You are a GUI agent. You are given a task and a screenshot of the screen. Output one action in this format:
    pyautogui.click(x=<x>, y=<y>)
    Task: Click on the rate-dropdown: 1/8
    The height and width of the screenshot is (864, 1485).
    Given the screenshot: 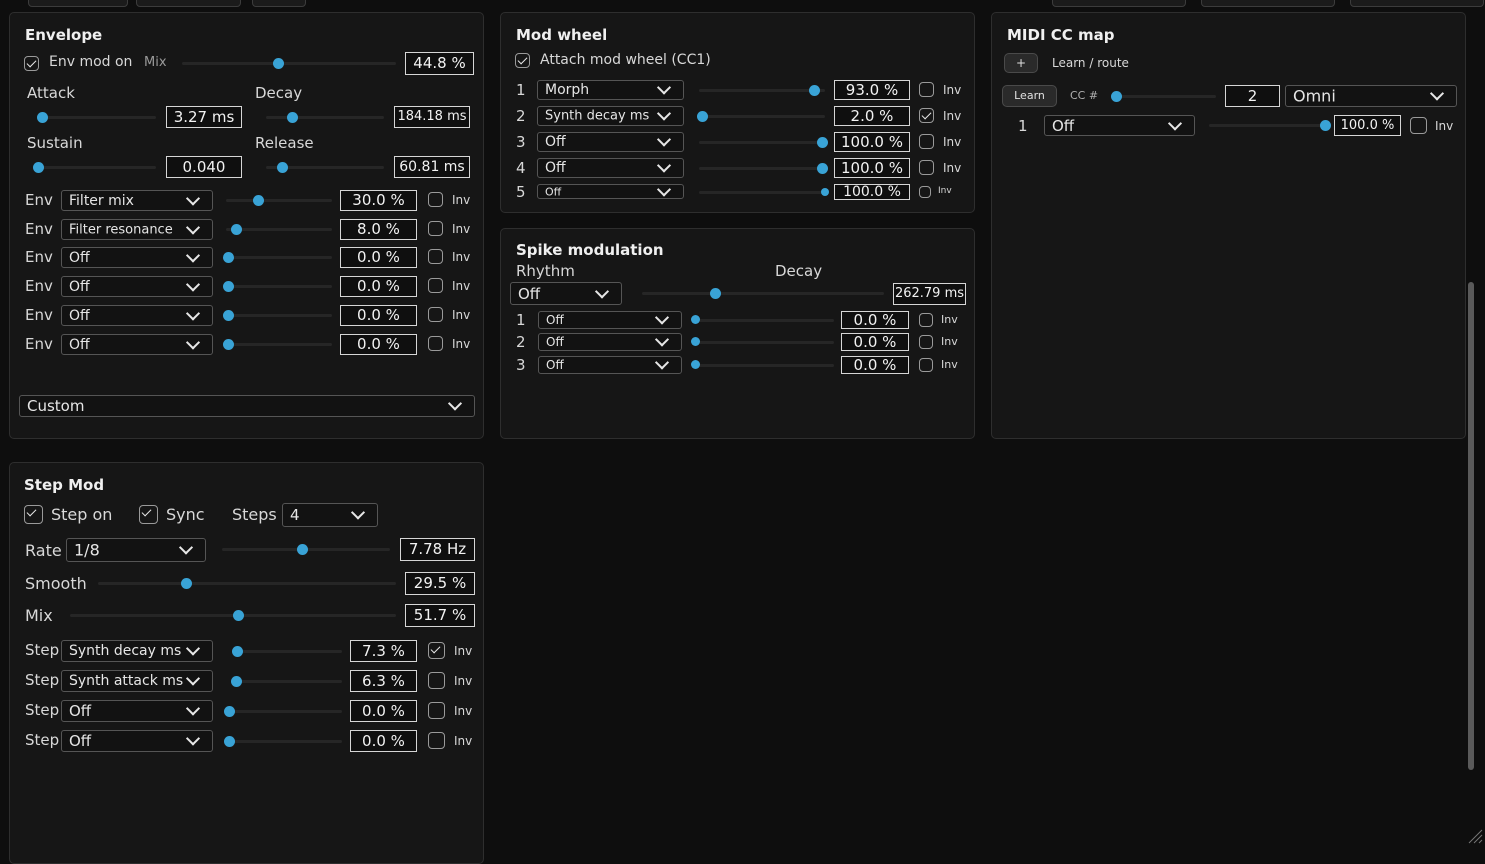 What is the action you would take?
    pyautogui.click(x=136, y=550)
    